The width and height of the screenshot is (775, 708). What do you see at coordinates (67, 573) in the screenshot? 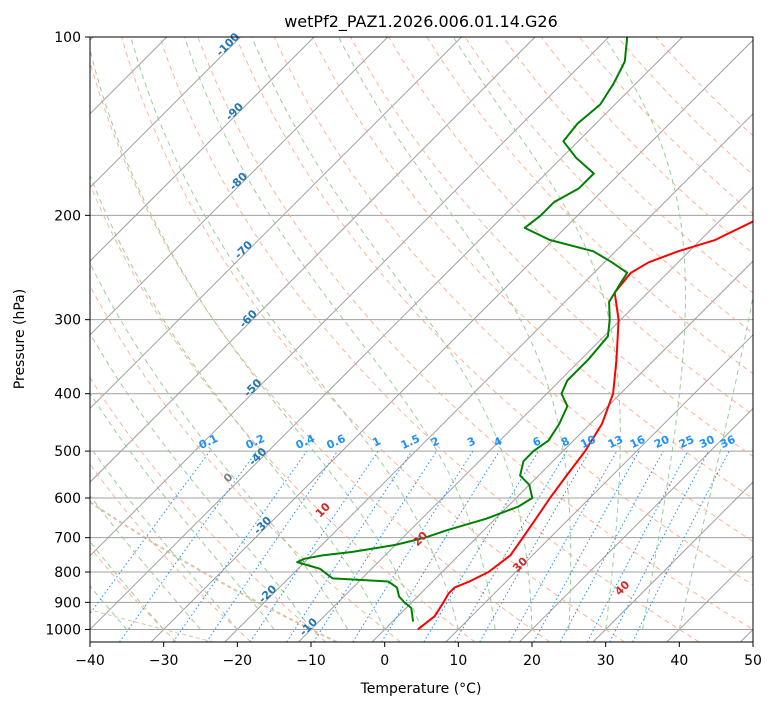
I see `y-tick-label: 800` at bounding box center [67, 573].